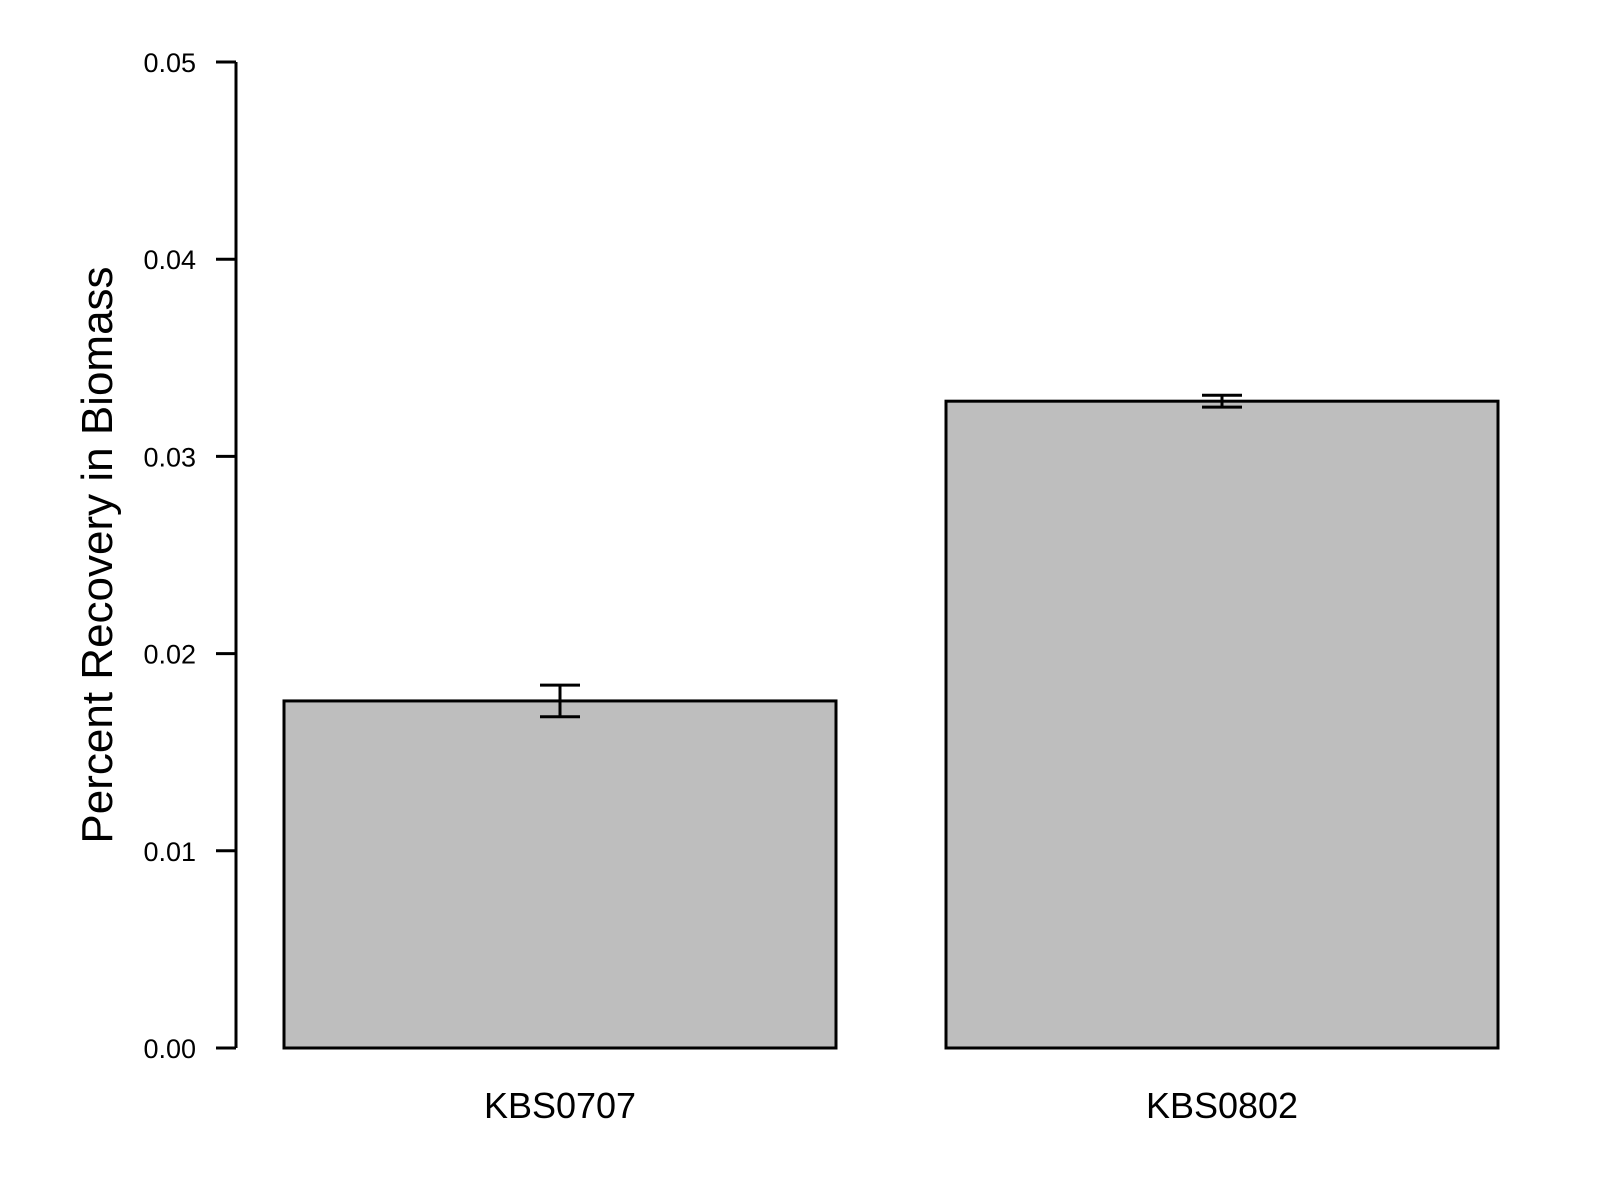 The height and width of the screenshot is (1200, 1600). Describe the element at coordinates (169, 1049) in the screenshot. I see `y-tick-label: 0.00` at that location.